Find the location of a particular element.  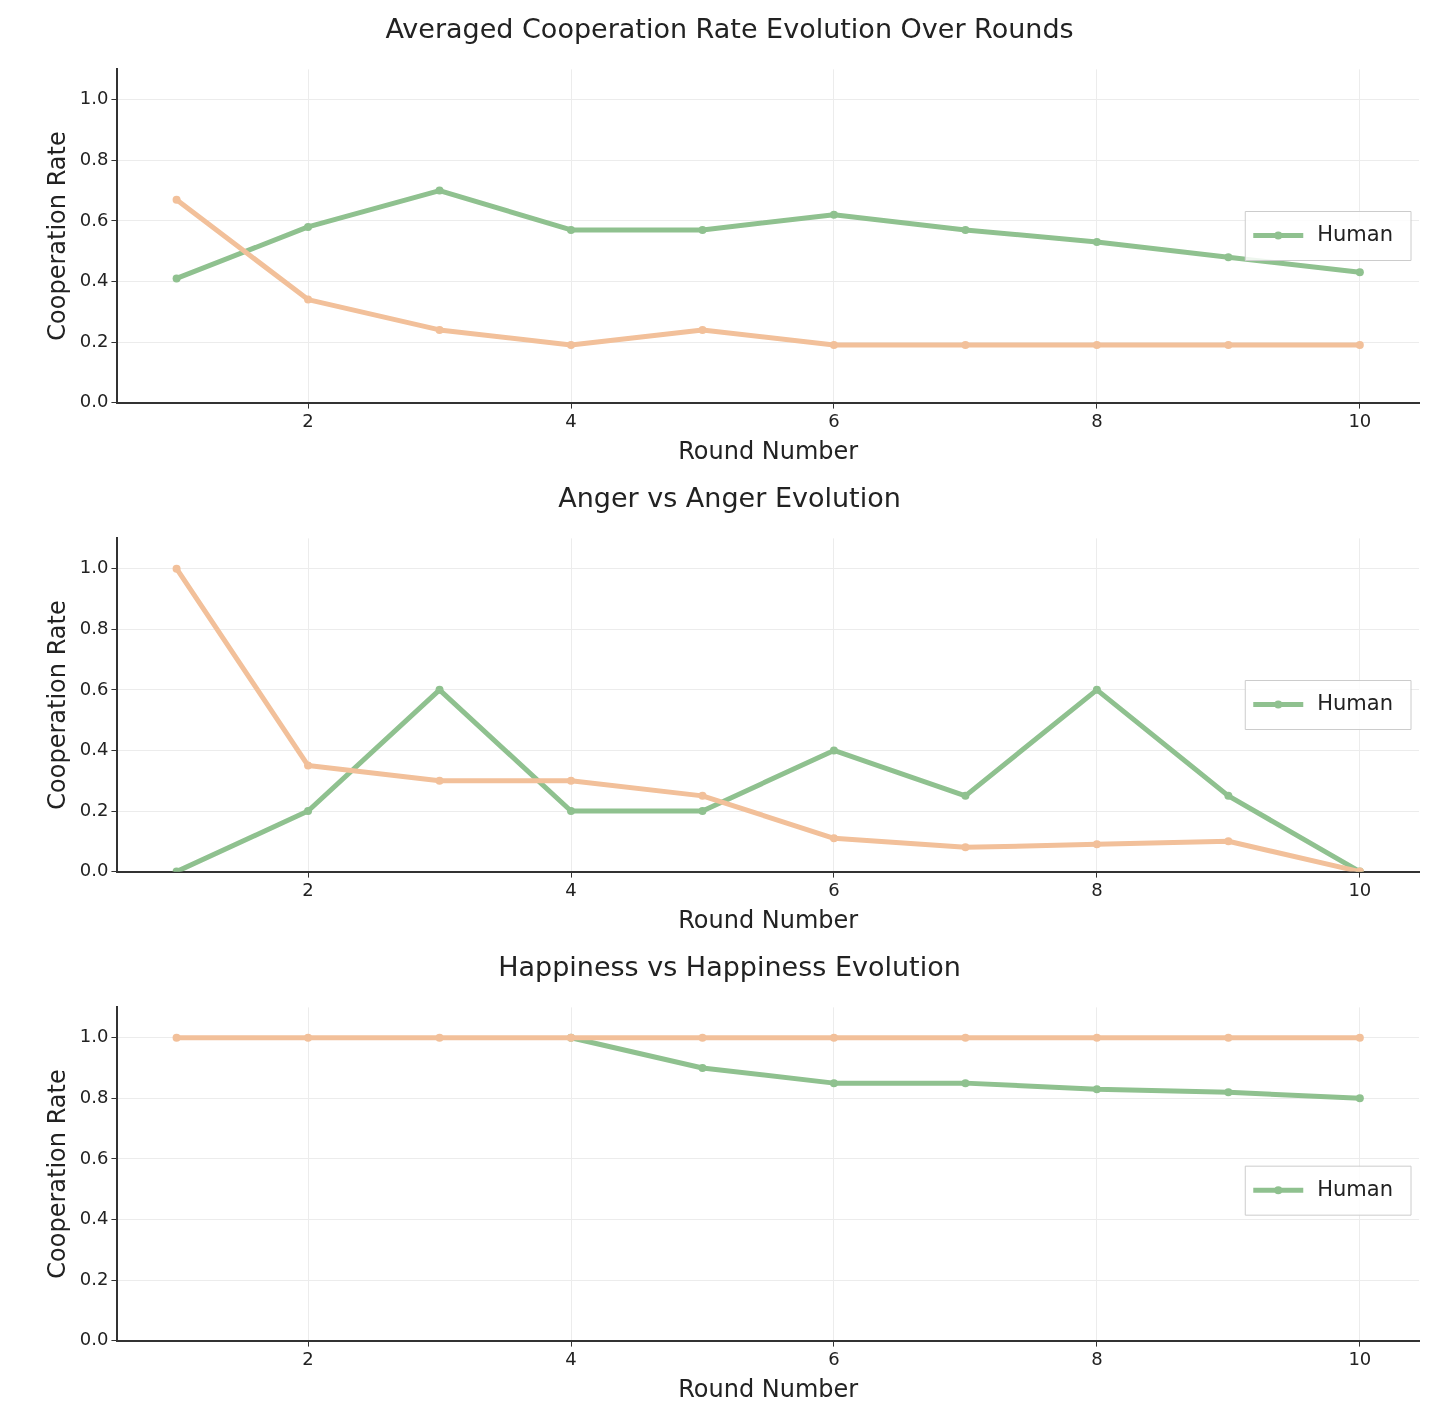

chart-title: Happiness vs Happiness Evolution is located at coordinates (729, 967).